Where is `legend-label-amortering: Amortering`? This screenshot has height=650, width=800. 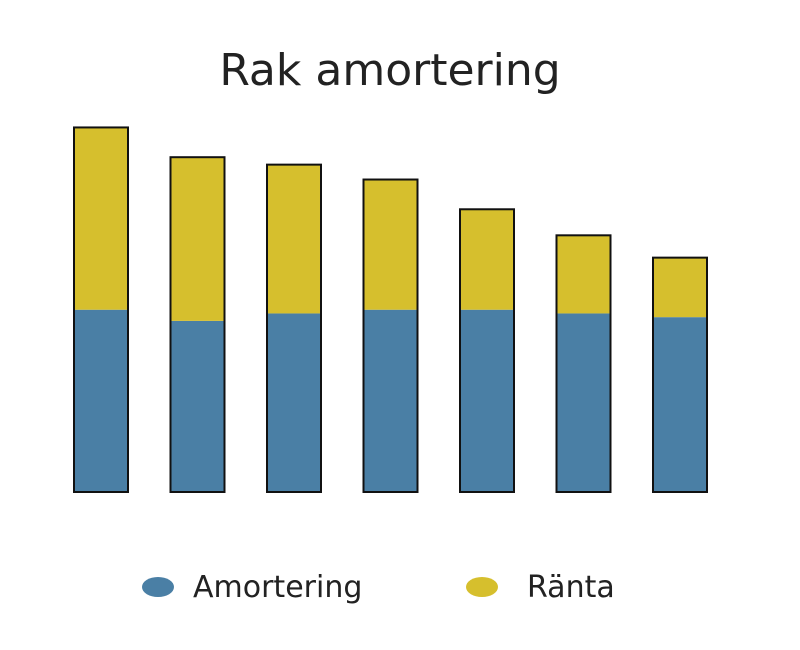 legend-label-amortering: Amortering is located at coordinates (277, 587).